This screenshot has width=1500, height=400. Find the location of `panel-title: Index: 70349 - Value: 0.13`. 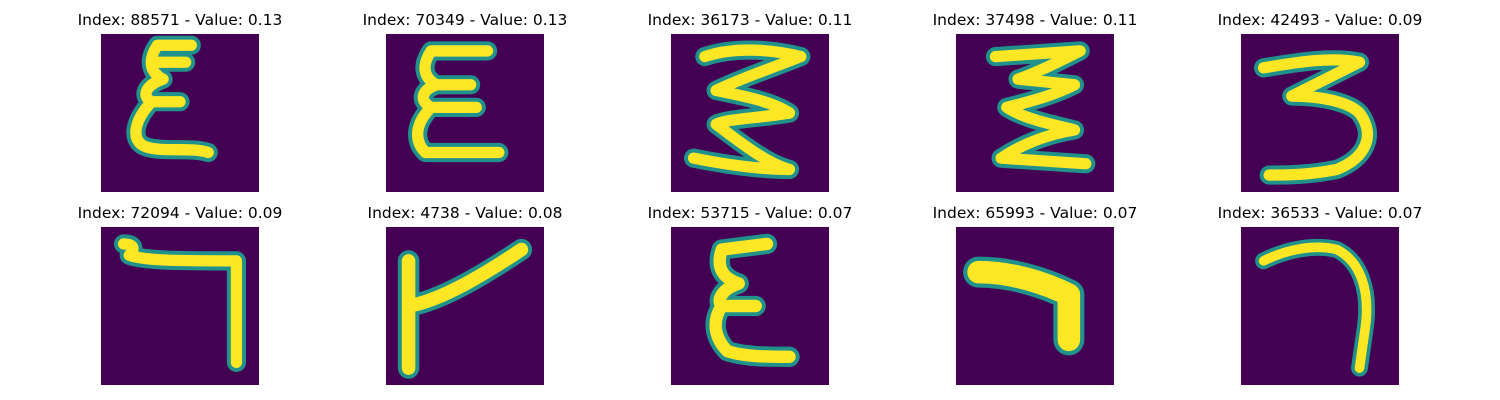

panel-title: Index: 70349 - Value: 0.13 is located at coordinates (465, 20).